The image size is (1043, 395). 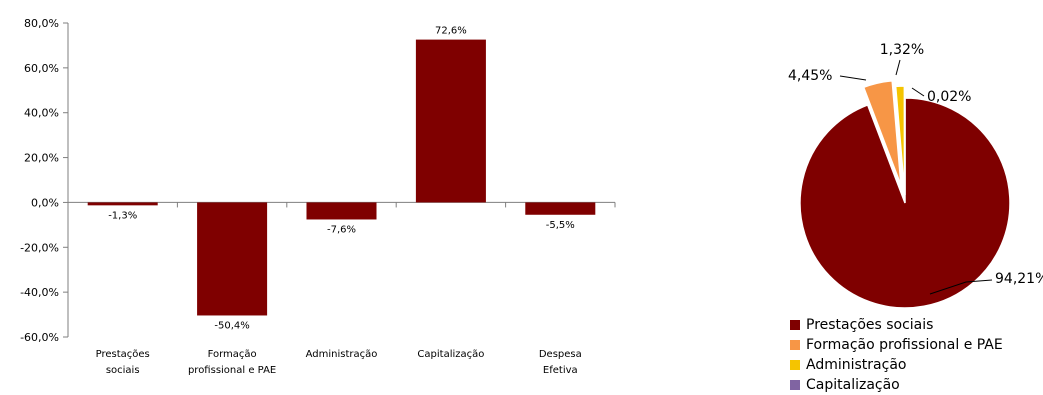 I want to click on x-category-label: Administração, so click(x=342, y=354).